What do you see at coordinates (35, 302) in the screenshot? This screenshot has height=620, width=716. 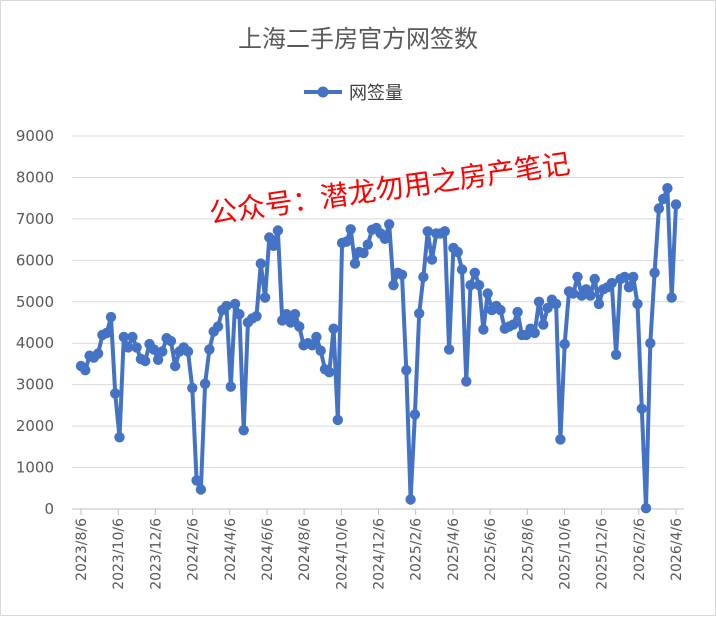 I see `y-tick-label: 5000` at bounding box center [35, 302].